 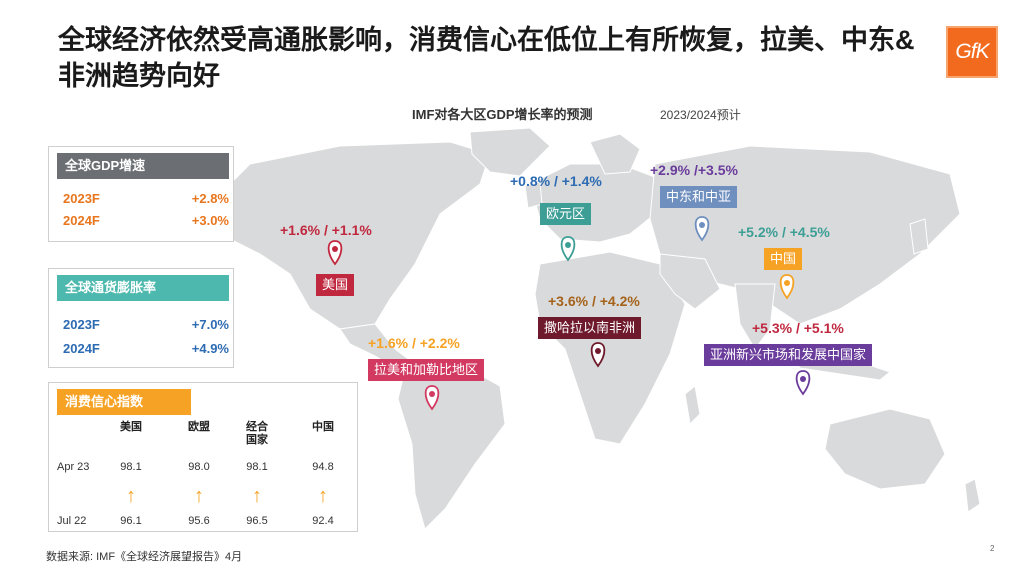 I want to click on gdp-value: +2.8%, so click(x=210, y=198).